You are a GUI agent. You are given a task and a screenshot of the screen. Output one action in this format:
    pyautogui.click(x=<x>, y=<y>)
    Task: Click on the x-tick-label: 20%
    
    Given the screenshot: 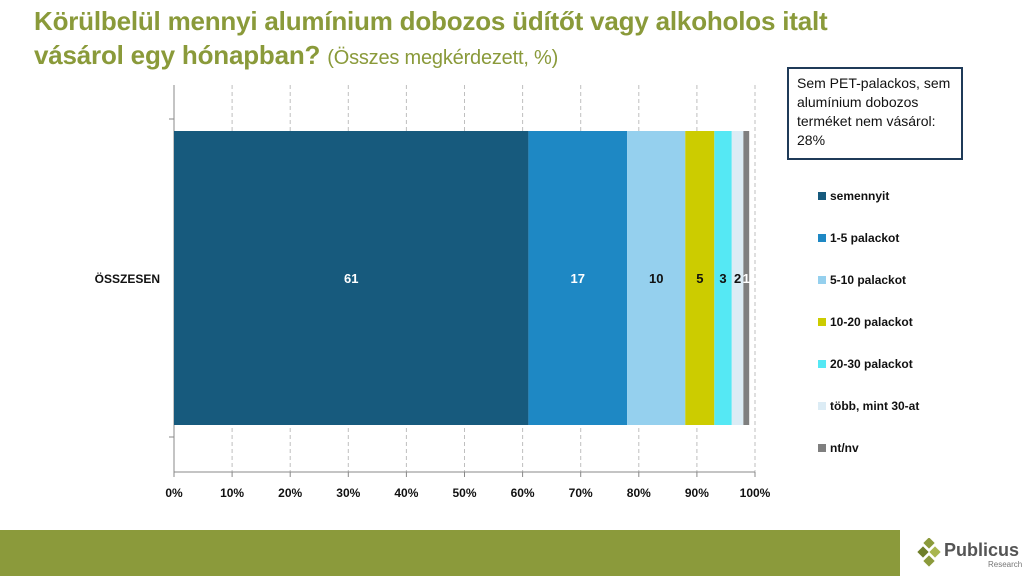 What is the action you would take?
    pyautogui.click(x=290, y=493)
    